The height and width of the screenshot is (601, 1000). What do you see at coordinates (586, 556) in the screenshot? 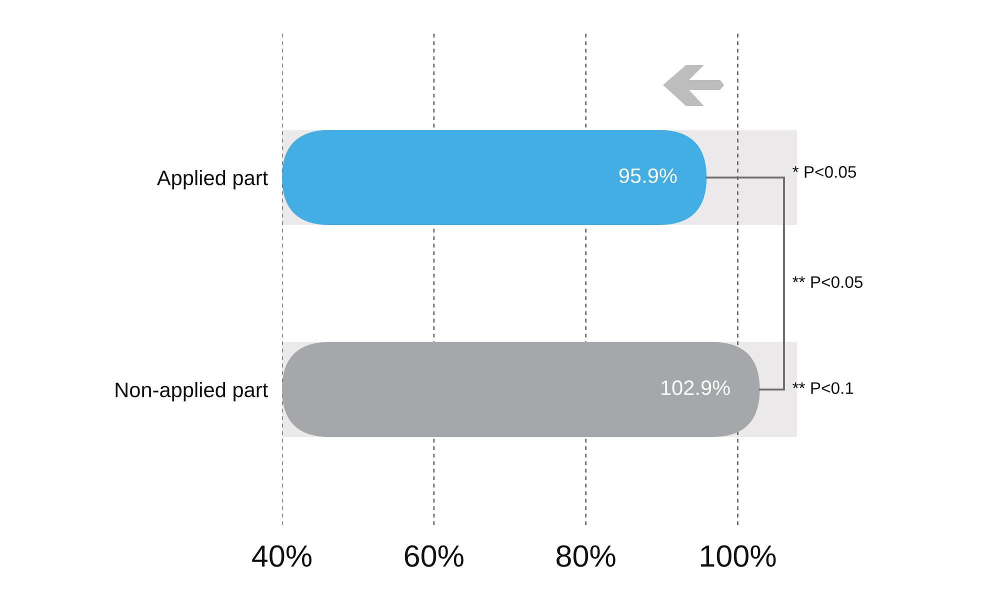
I see `x-tick-label: 80%` at bounding box center [586, 556].